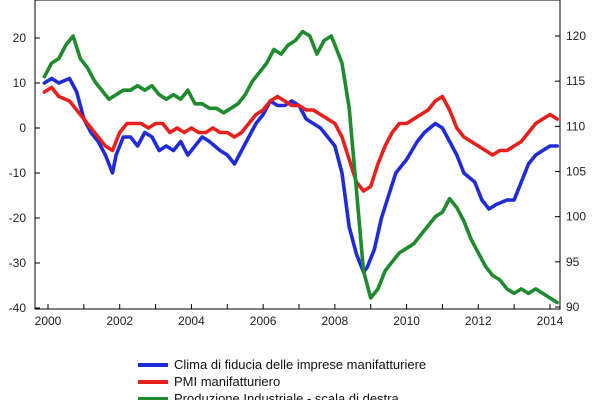 This screenshot has height=400, width=600. Describe the element at coordinates (20, 83) in the screenshot. I see `left-tick-label: 10` at that location.